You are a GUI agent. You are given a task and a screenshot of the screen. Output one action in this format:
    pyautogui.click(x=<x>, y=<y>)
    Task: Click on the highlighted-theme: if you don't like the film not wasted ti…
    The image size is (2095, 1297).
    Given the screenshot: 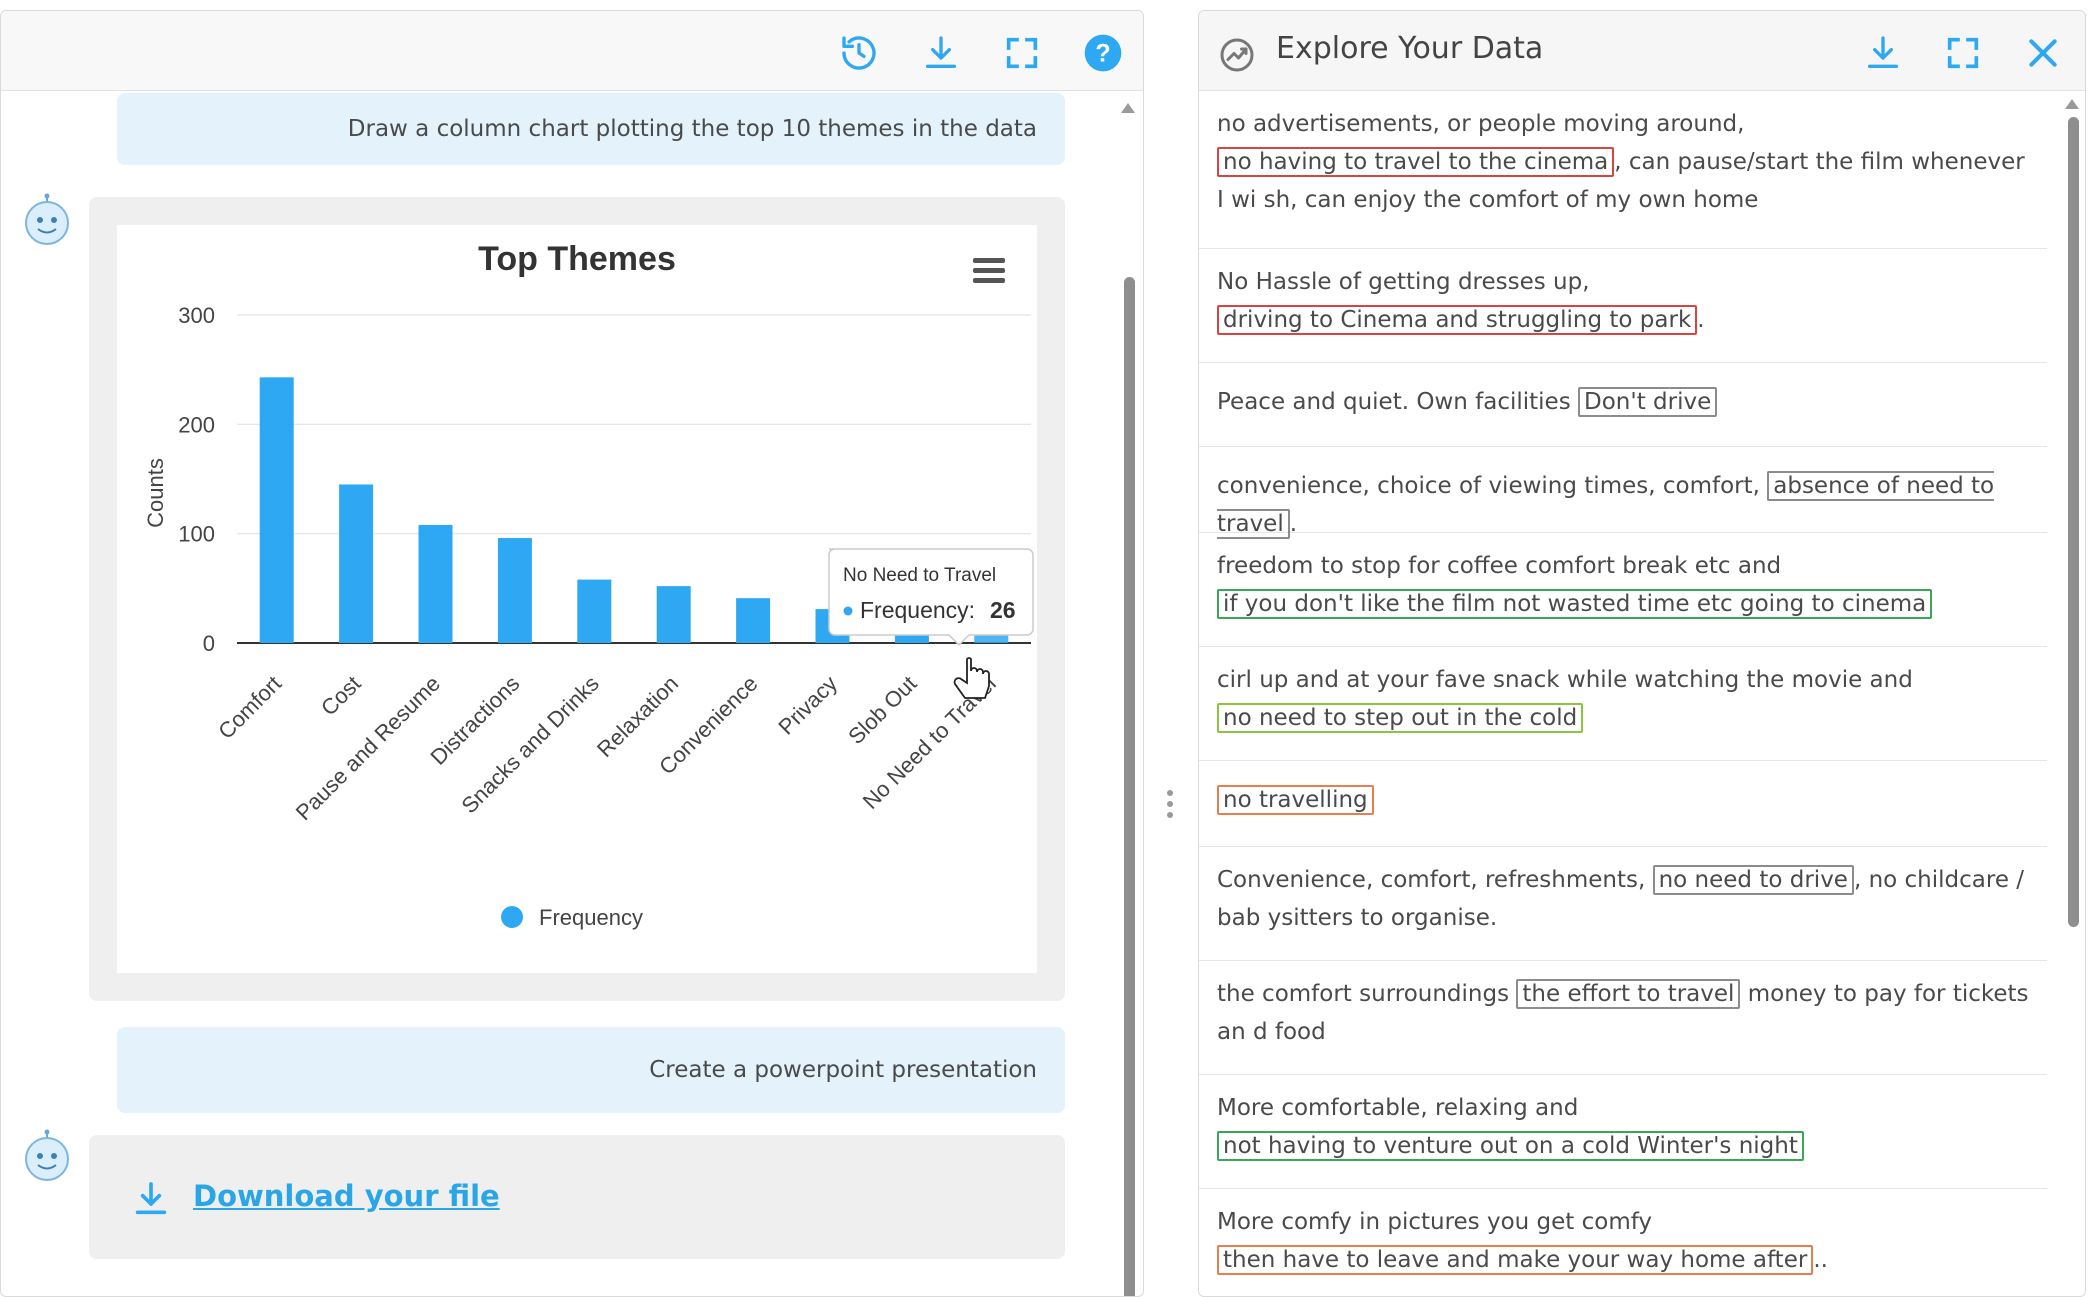 What is the action you would take?
    pyautogui.click(x=1575, y=604)
    